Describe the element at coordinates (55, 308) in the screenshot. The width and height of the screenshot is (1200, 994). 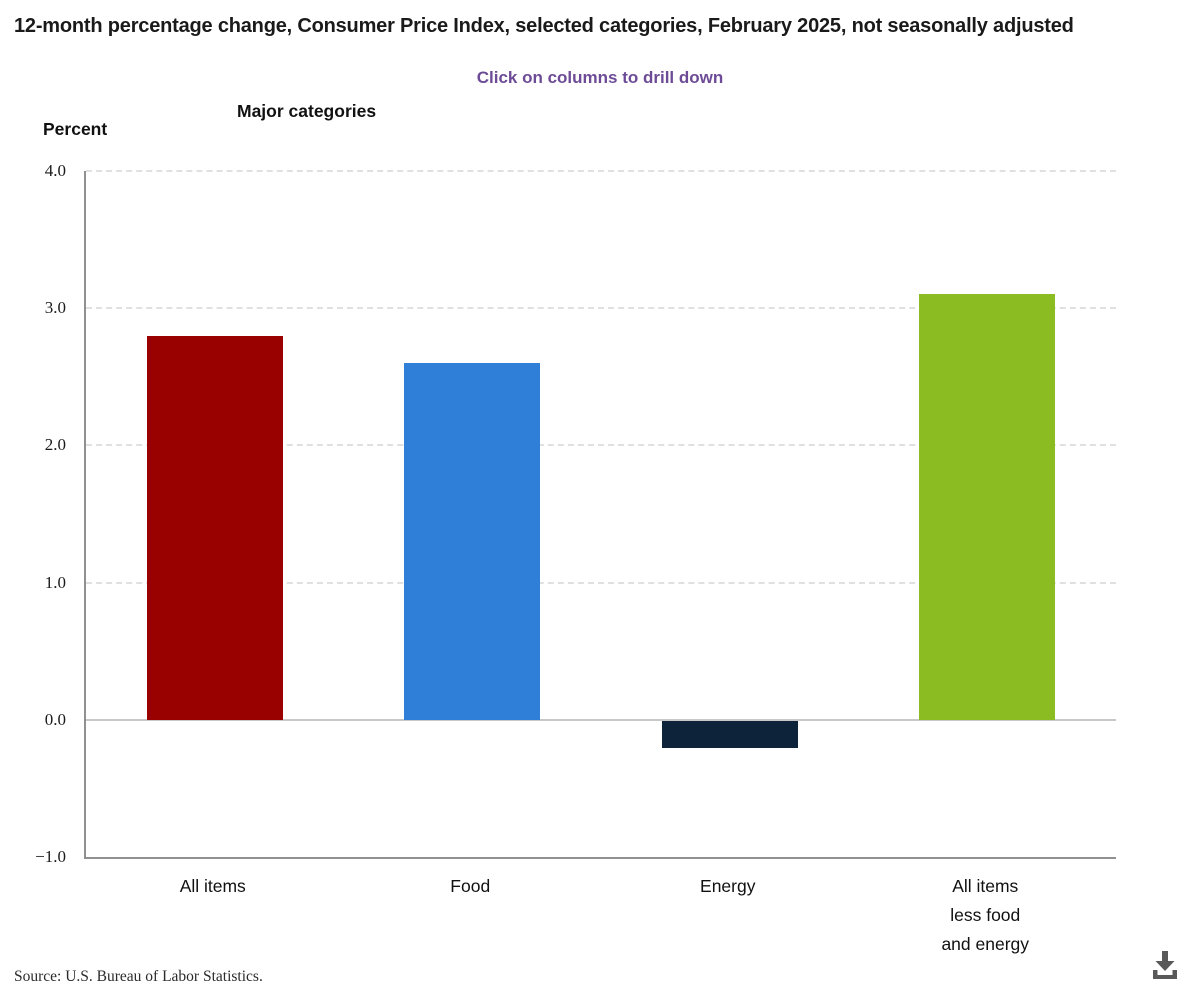
I see `y-tick-label-3.0: 3.0` at that location.